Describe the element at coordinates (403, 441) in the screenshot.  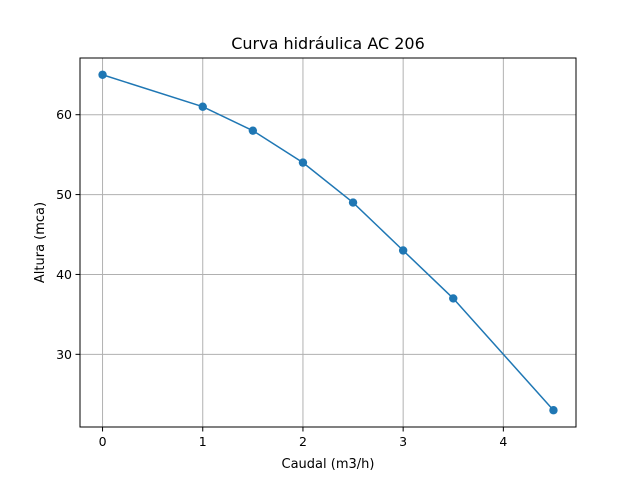
I see `x-tick-label: 3` at that location.